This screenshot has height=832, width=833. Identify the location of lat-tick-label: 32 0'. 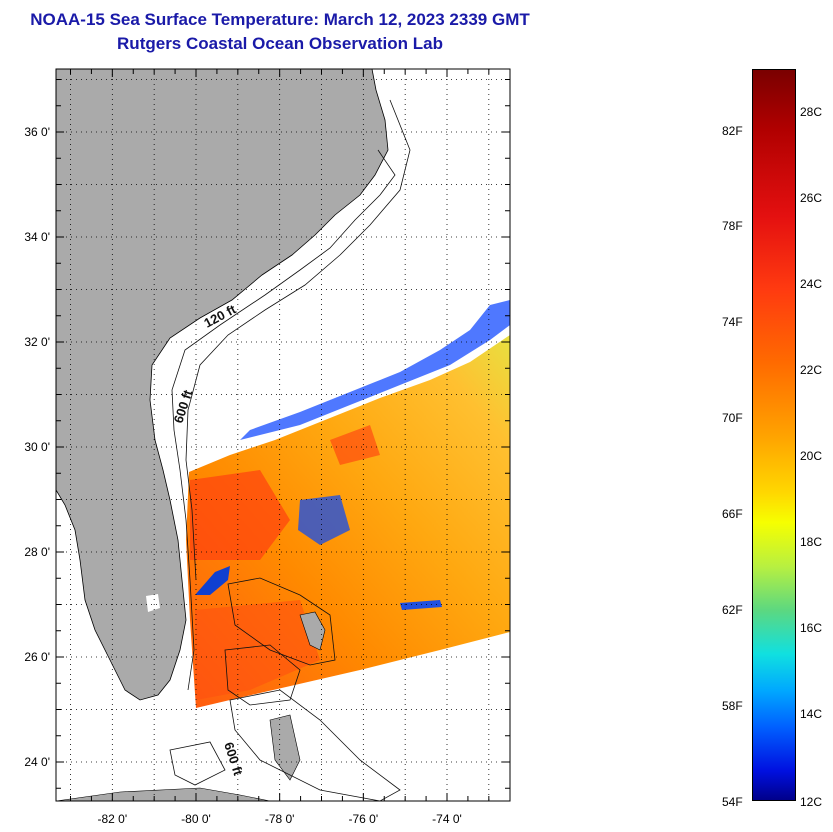
(37, 342).